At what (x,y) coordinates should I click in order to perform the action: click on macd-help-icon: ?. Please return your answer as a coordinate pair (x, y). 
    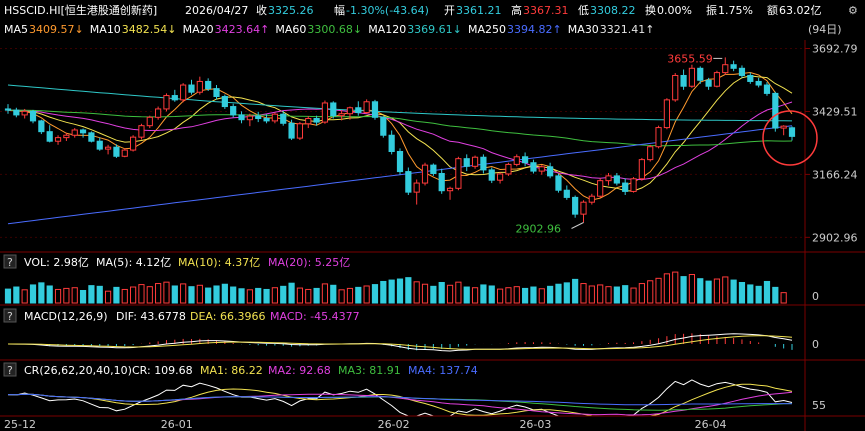
    Looking at the image, I should click on (10, 316).